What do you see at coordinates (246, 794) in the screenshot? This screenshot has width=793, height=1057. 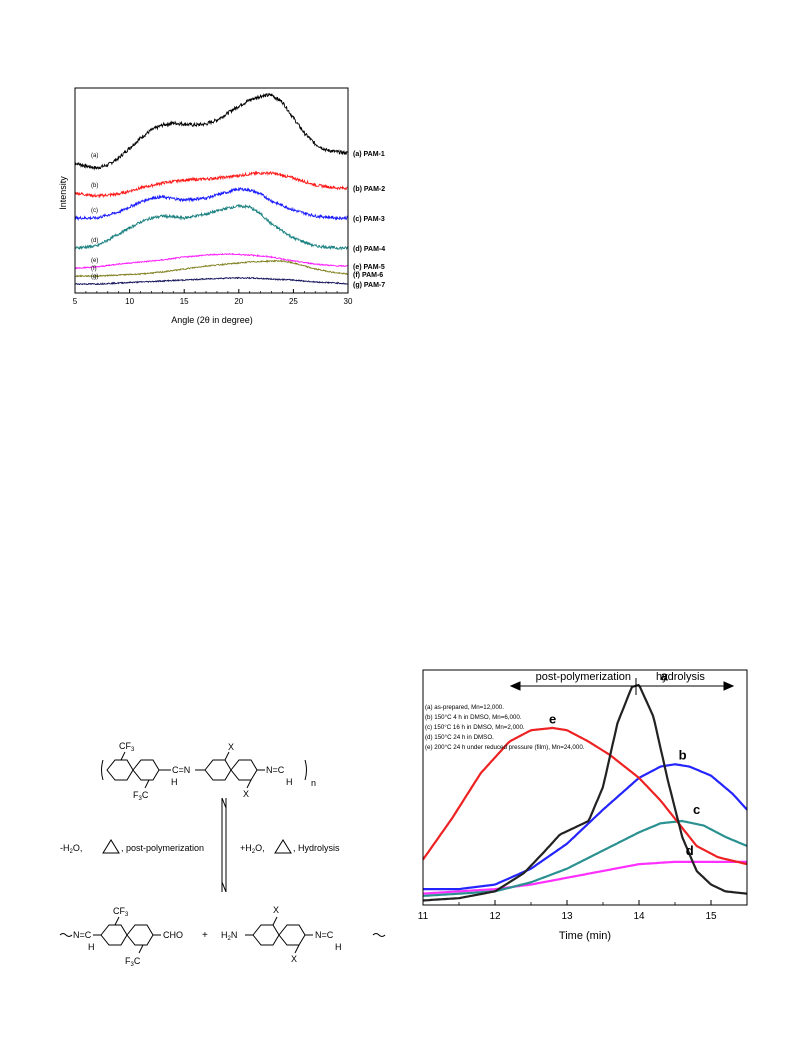 I see `x-bottom-label: X` at bounding box center [246, 794].